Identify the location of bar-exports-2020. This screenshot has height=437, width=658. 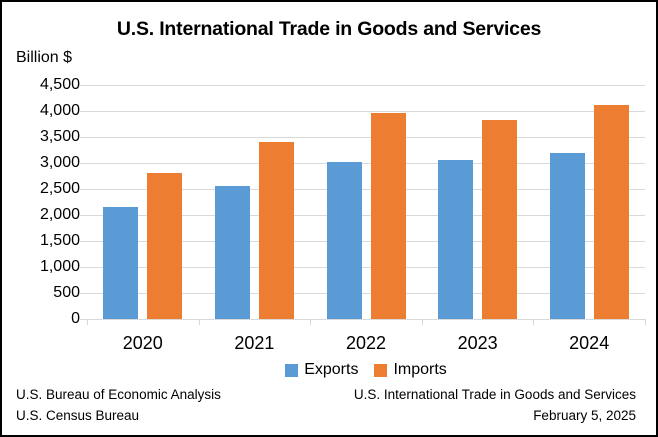
(121, 263).